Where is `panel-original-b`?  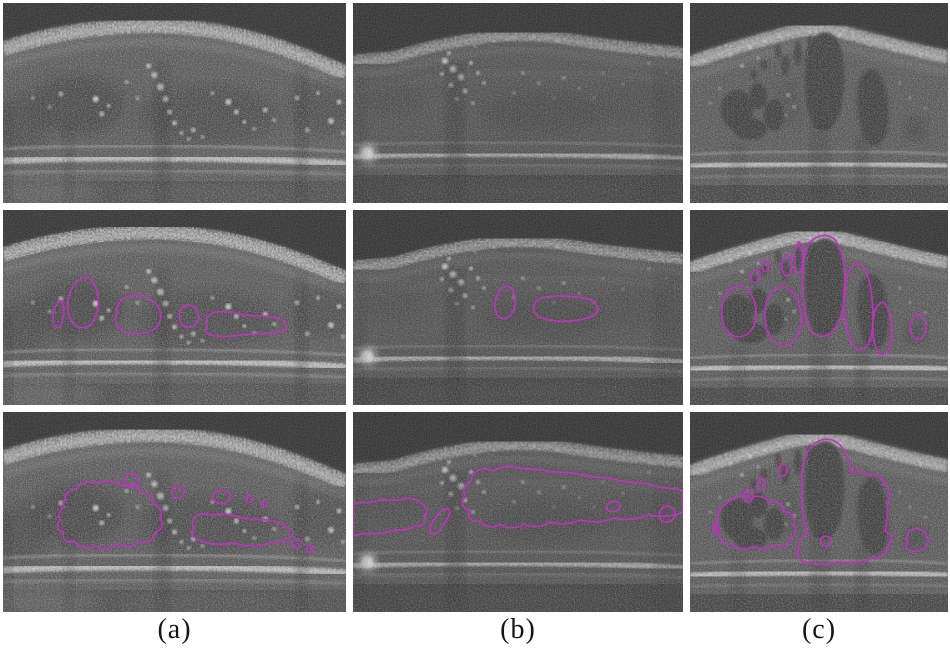 panel-original-b is located at coordinates (518, 103).